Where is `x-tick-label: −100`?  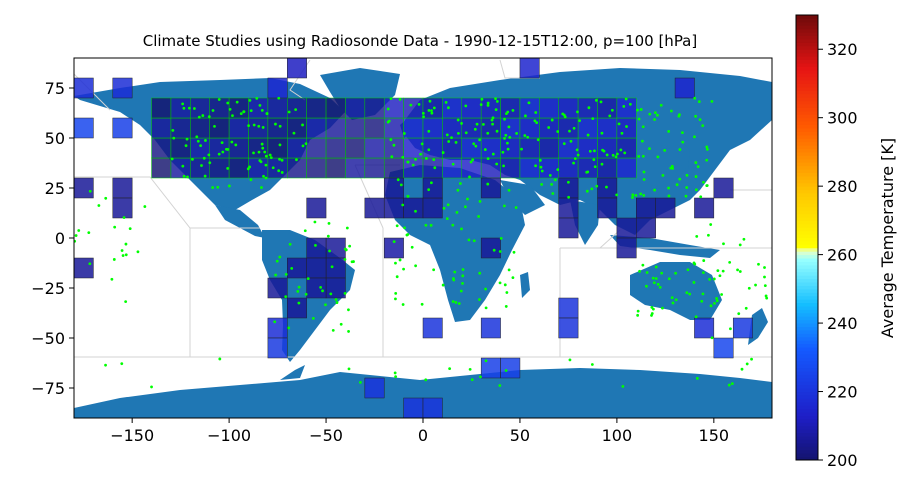 x-tick-label: −100 is located at coordinates (229, 435).